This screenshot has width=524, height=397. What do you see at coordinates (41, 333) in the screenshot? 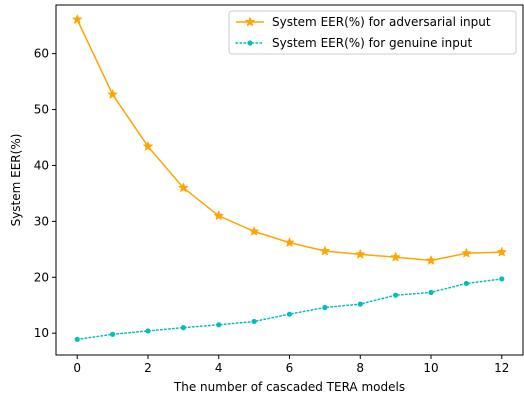
I see `y-tick-label: 10` at bounding box center [41, 333].